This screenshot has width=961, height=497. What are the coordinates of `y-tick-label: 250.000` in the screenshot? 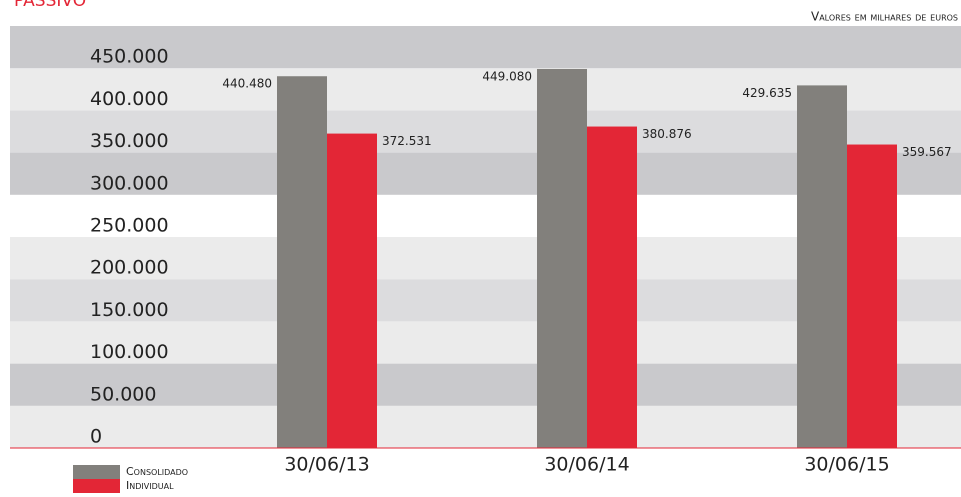 It's located at (129, 226).